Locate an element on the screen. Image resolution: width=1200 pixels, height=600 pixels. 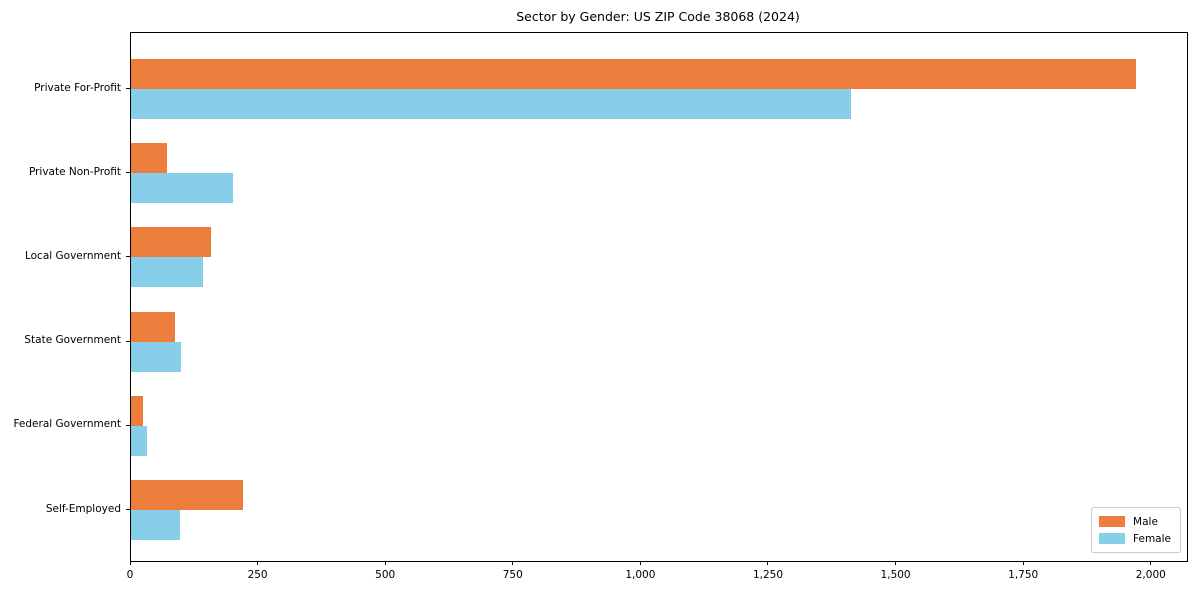
legend: Male Female is located at coordinates (1136, 530).